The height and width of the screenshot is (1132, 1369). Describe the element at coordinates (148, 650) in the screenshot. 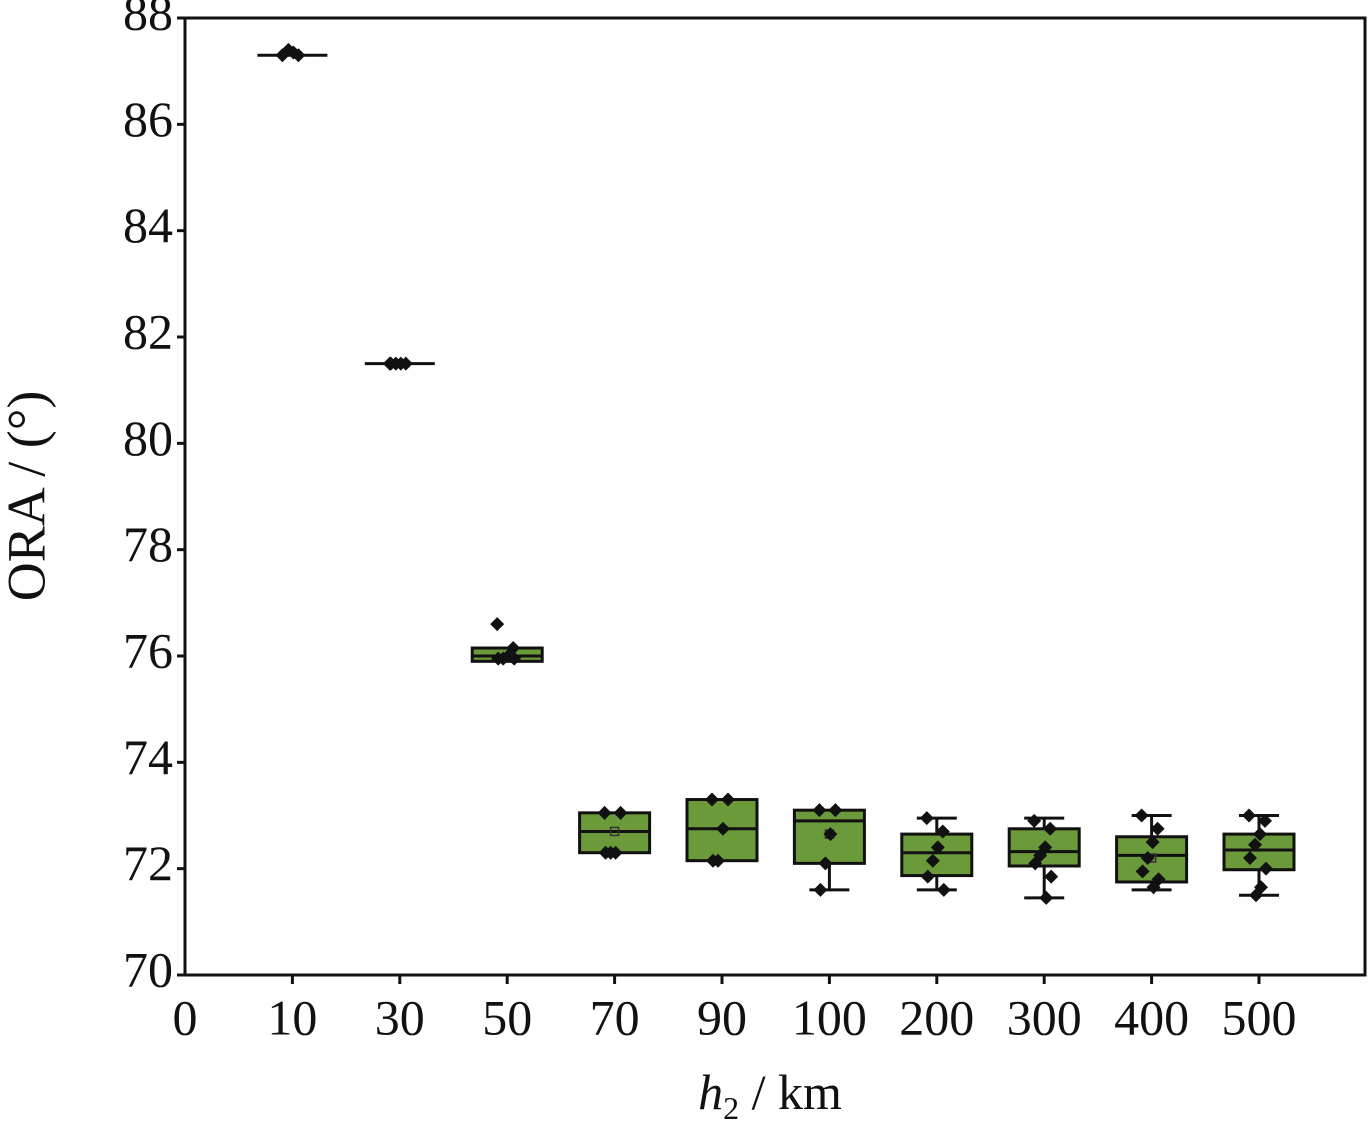

I see `y-tick-label: 76` at that location.